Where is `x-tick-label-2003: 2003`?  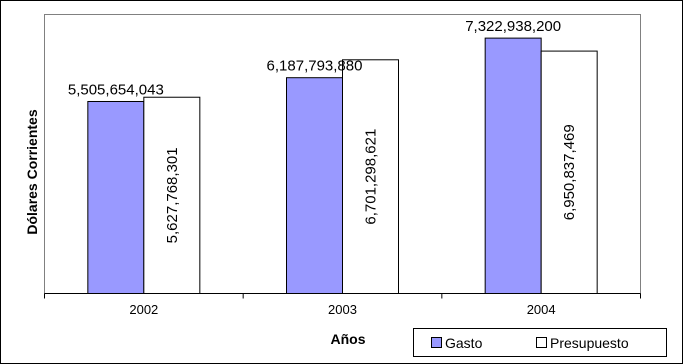
x-tick-label-2003: 2003 is located at coordinates (342, 309).